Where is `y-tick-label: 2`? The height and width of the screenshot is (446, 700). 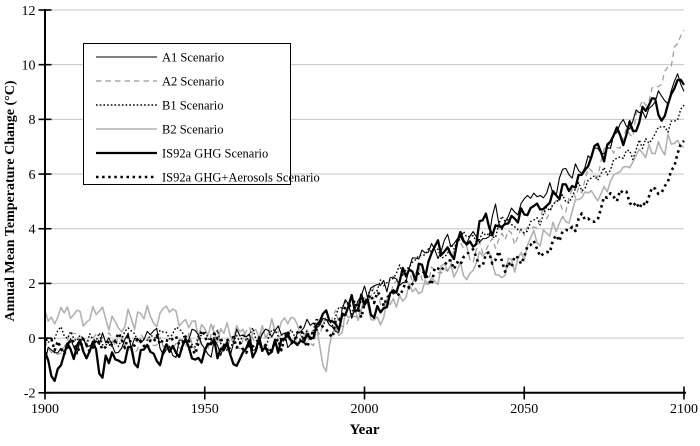 y-tick-label: 2 is located at coordinates (32, 284).